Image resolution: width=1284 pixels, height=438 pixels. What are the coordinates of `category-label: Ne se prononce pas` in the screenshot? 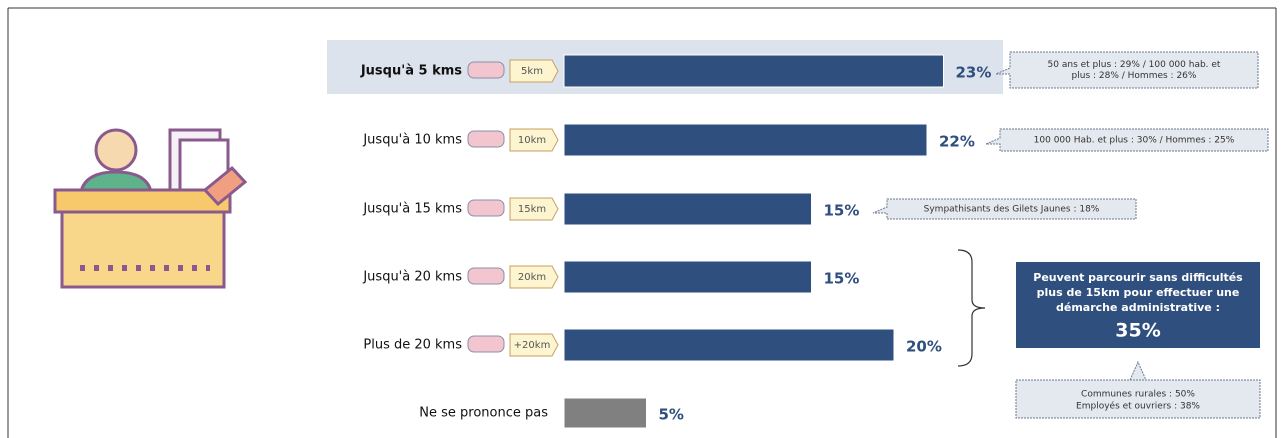 It's located at (483, 413).